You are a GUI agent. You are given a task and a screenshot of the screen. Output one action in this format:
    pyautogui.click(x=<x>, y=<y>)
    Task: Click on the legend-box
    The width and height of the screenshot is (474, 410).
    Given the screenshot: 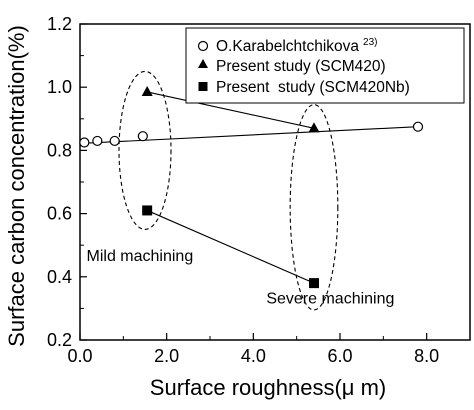 What is the action you would take?
    pyautogui.click(x=325, y=65)
    